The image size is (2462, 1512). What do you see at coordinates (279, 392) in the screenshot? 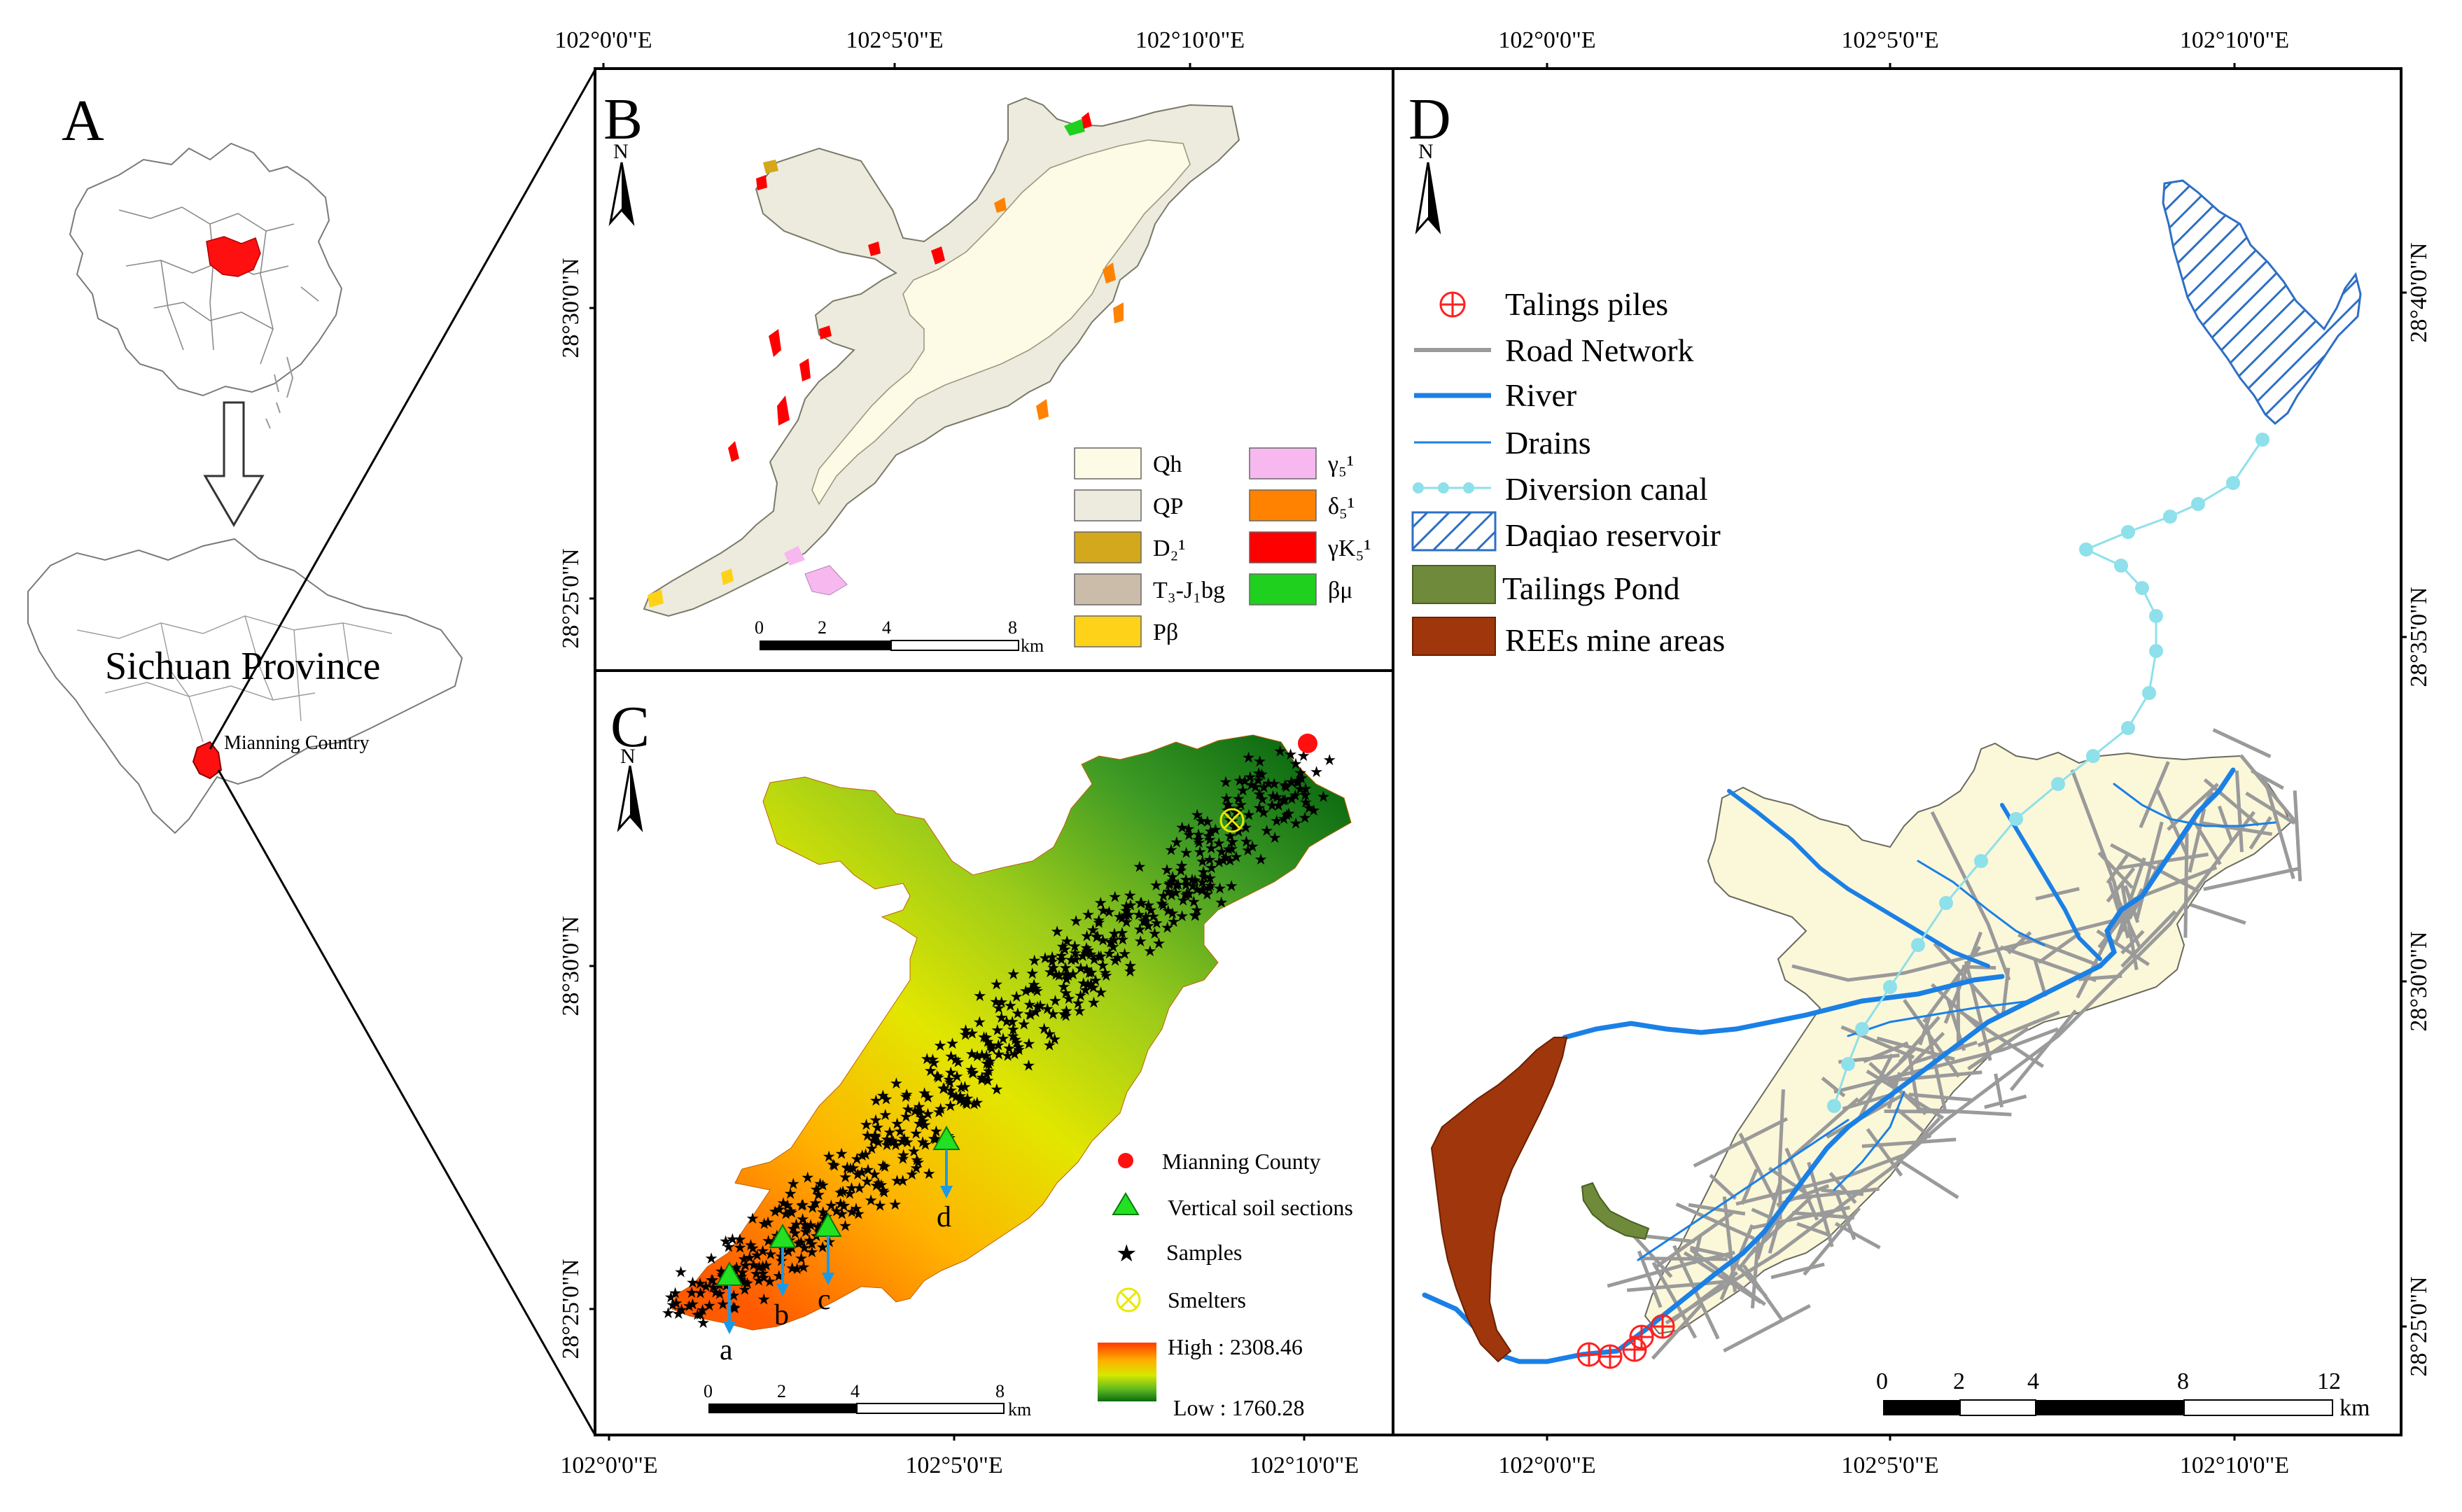
I see `china-islands` at bounding box center [279, 392].